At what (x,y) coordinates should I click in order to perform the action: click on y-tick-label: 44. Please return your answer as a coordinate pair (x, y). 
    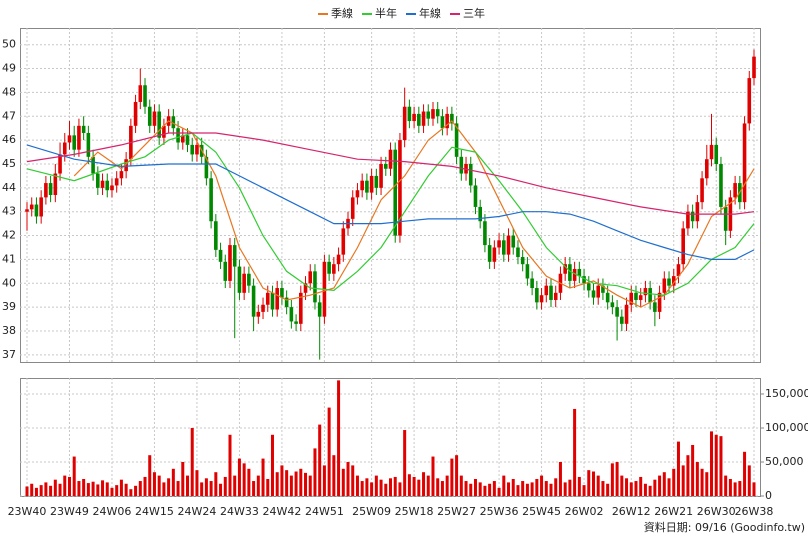
    Looking at the image, I should click on (9, 187).